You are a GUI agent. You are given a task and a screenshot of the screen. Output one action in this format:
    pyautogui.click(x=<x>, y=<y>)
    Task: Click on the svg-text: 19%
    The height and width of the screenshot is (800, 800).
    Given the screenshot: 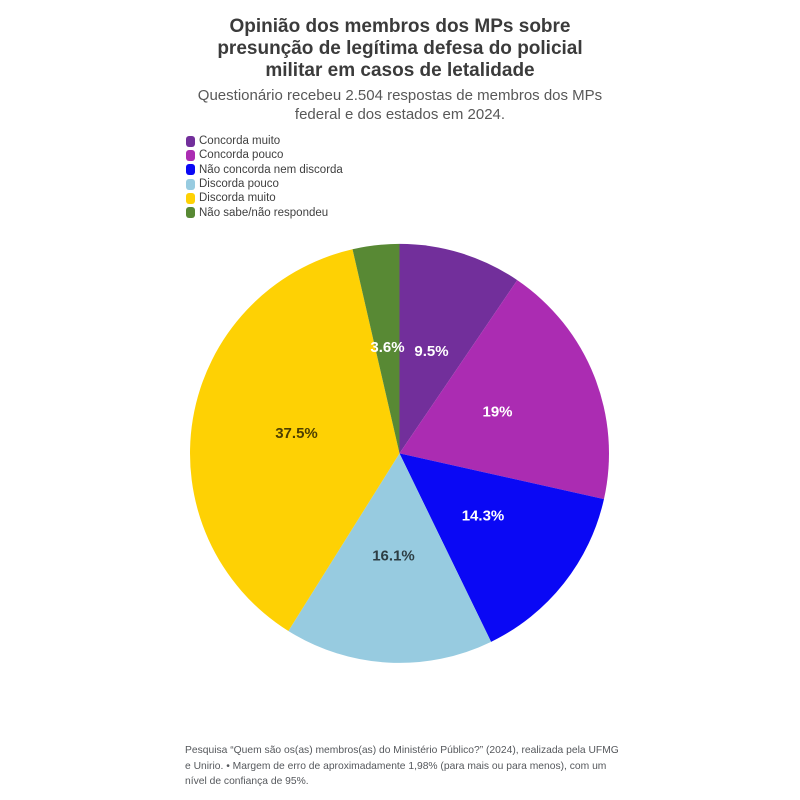 What is the action you would take?
    pyautogui.click(x=497, y=412)
    